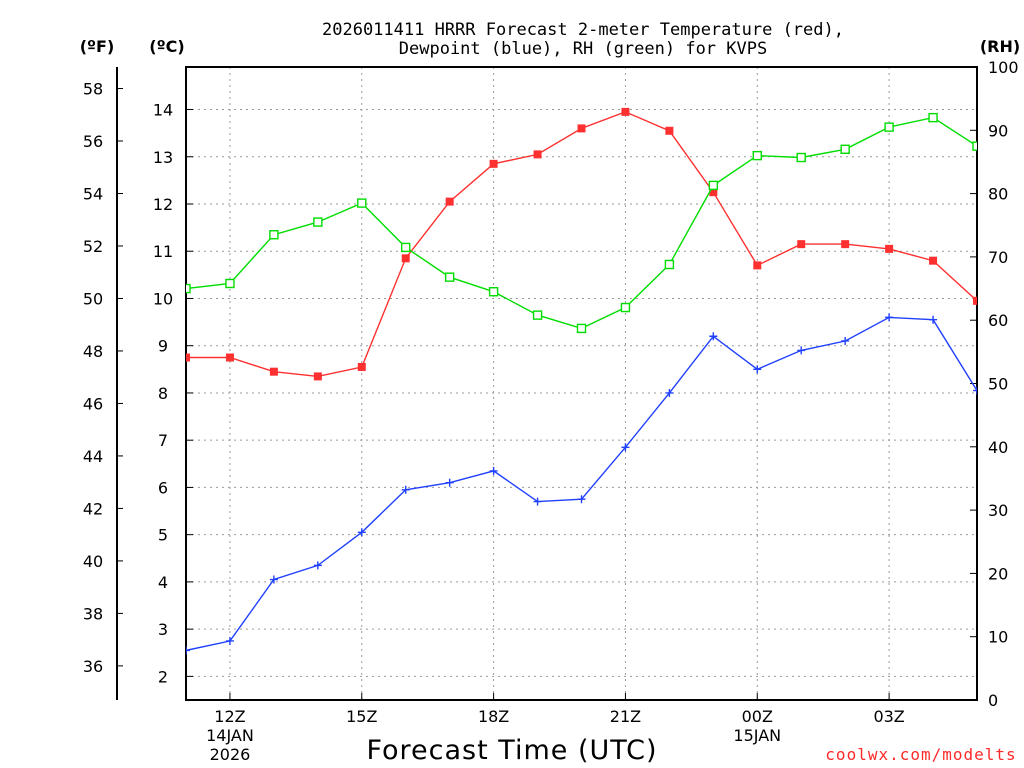  Describe the element at coordinates (625, 716) in the screenshot. I see `x-tick-label: 21Z` at that location.